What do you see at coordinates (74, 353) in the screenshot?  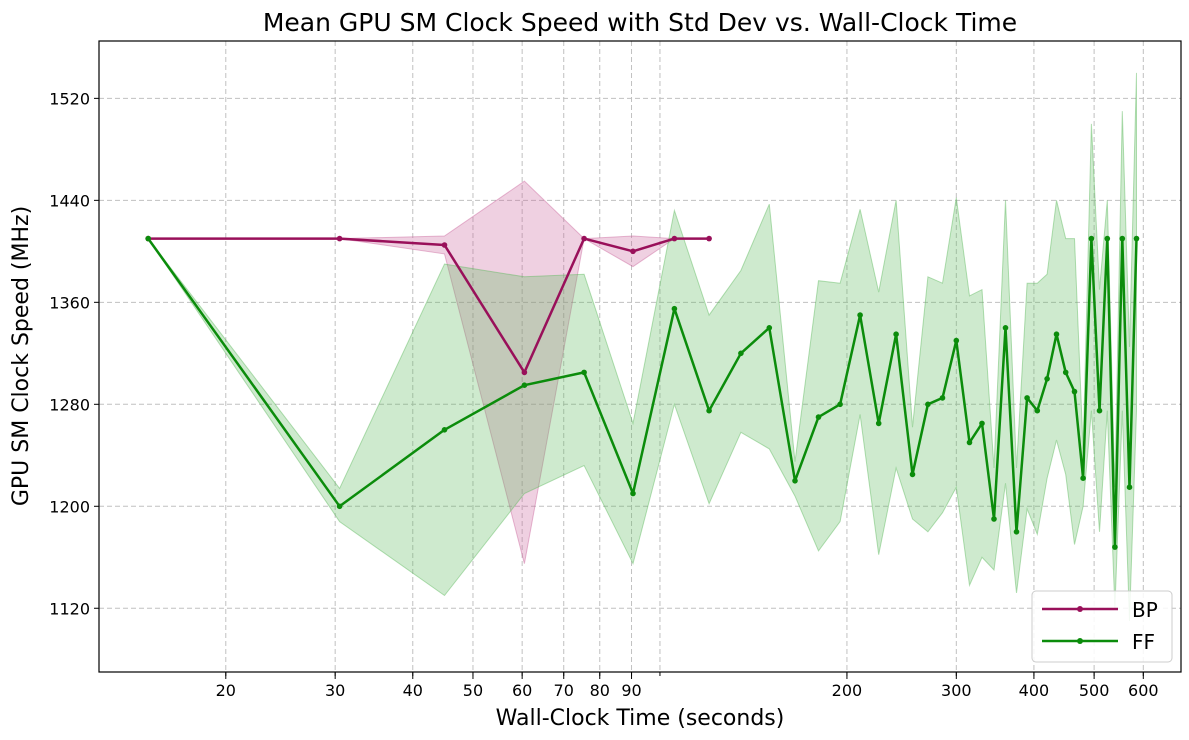 I see `y-axis-ticks: 1120 1200 1280 1360 1440 1520` at bounding box center [74, 353].